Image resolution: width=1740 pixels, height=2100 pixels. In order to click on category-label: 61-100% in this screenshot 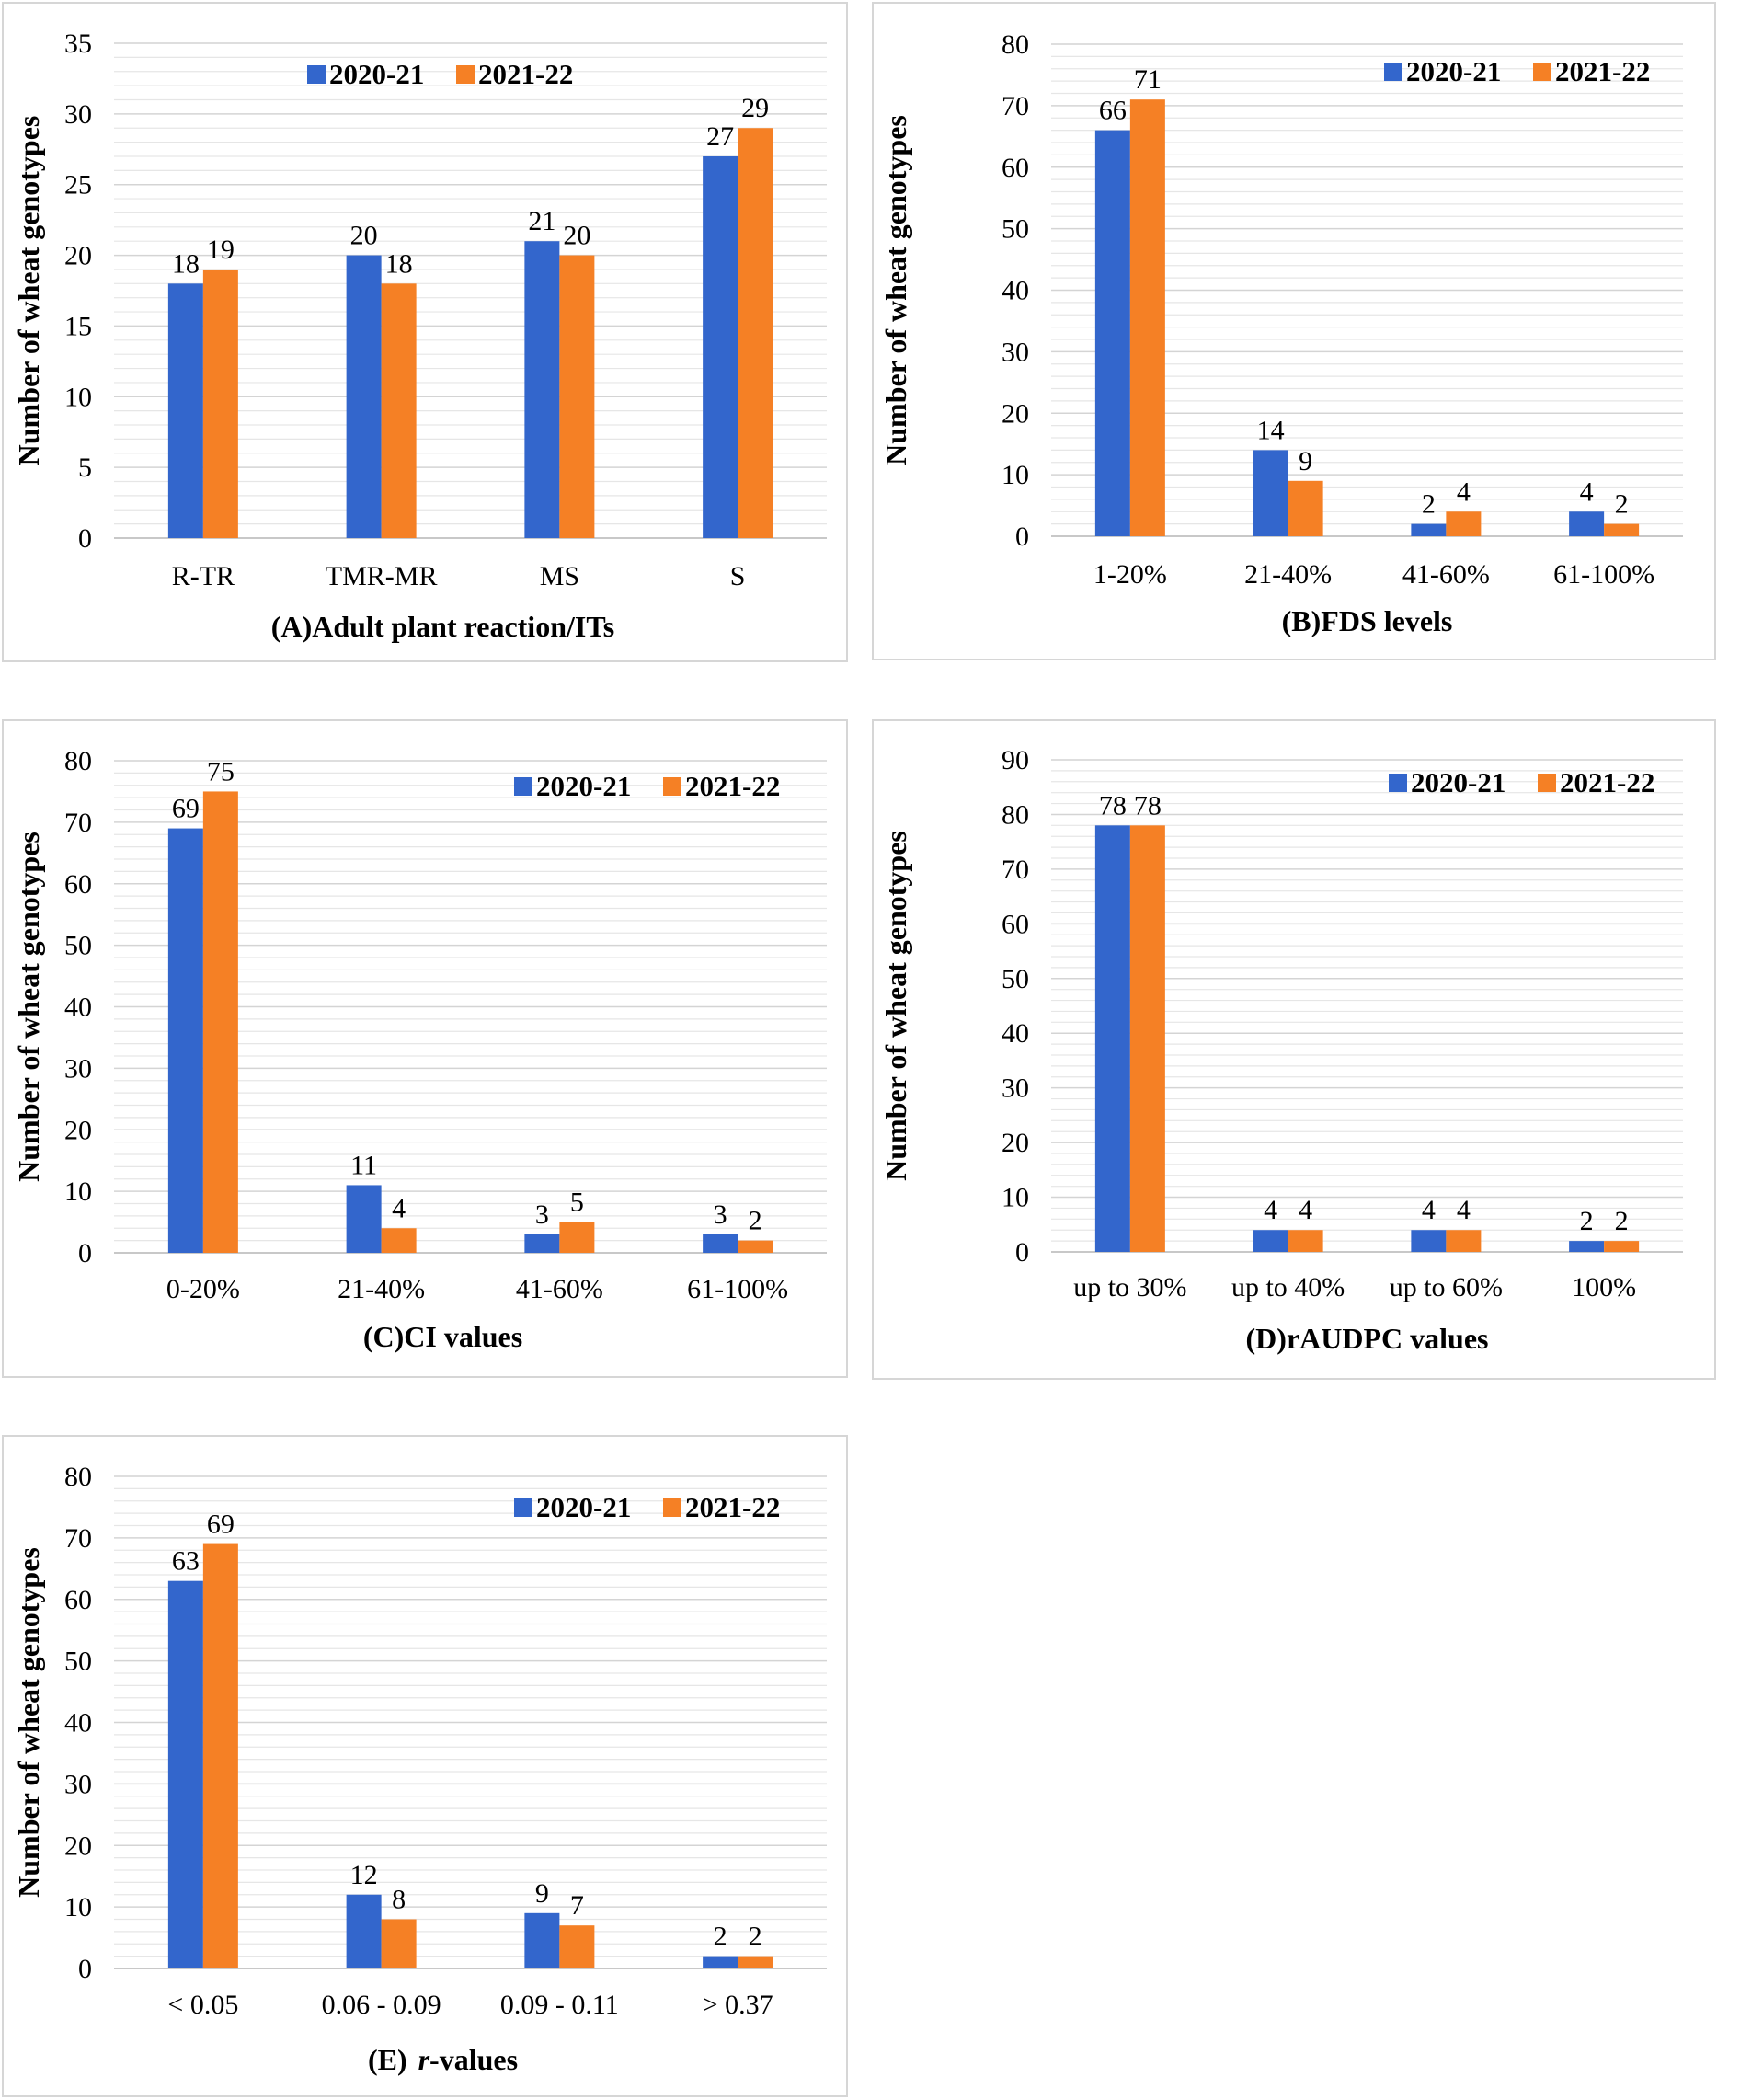, I will do `click(737, 1289)`.